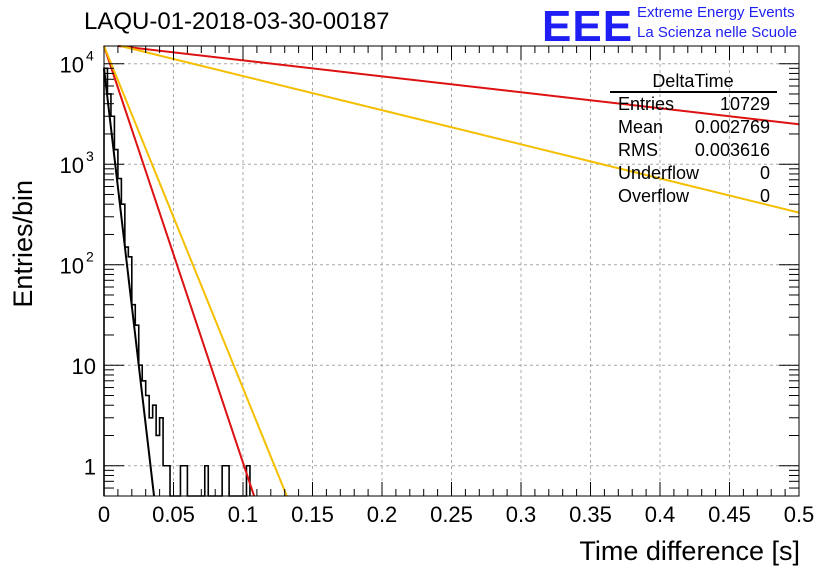  Describe the element at coordinates (717, 32) in the screenshot. I see `logo-line-2: La Scienza nelle Scuole` at that location.